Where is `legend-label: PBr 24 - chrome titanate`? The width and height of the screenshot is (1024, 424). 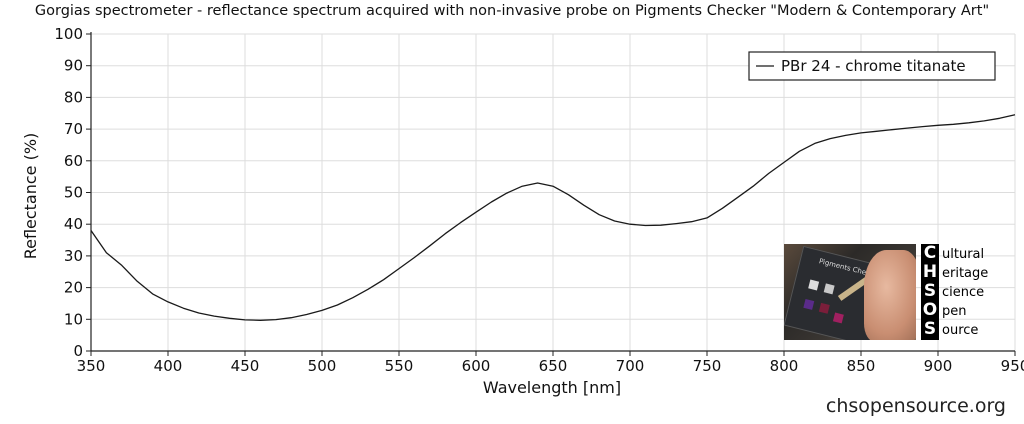 legend-label: PBr 24 - chrome titanate is located at coordinates (873, 66).